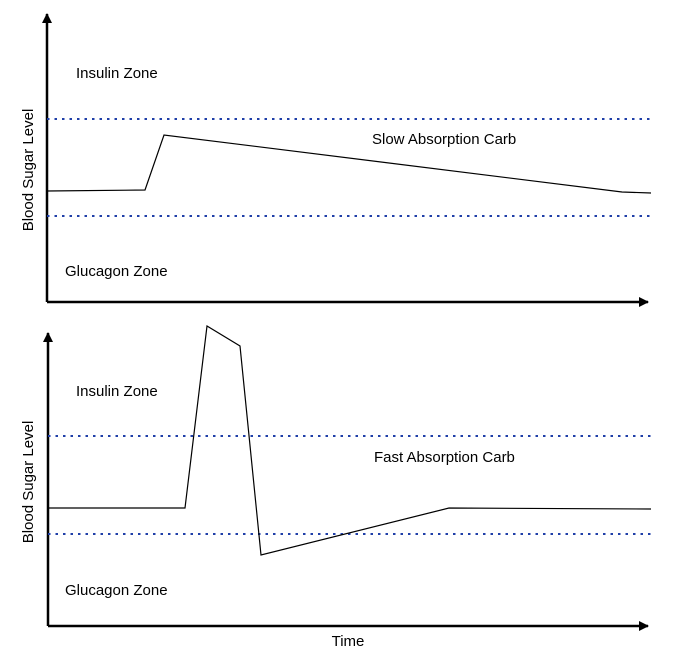 The image size is (680, 661). I want to click on slow-absorption-curve, so click(349, 164).